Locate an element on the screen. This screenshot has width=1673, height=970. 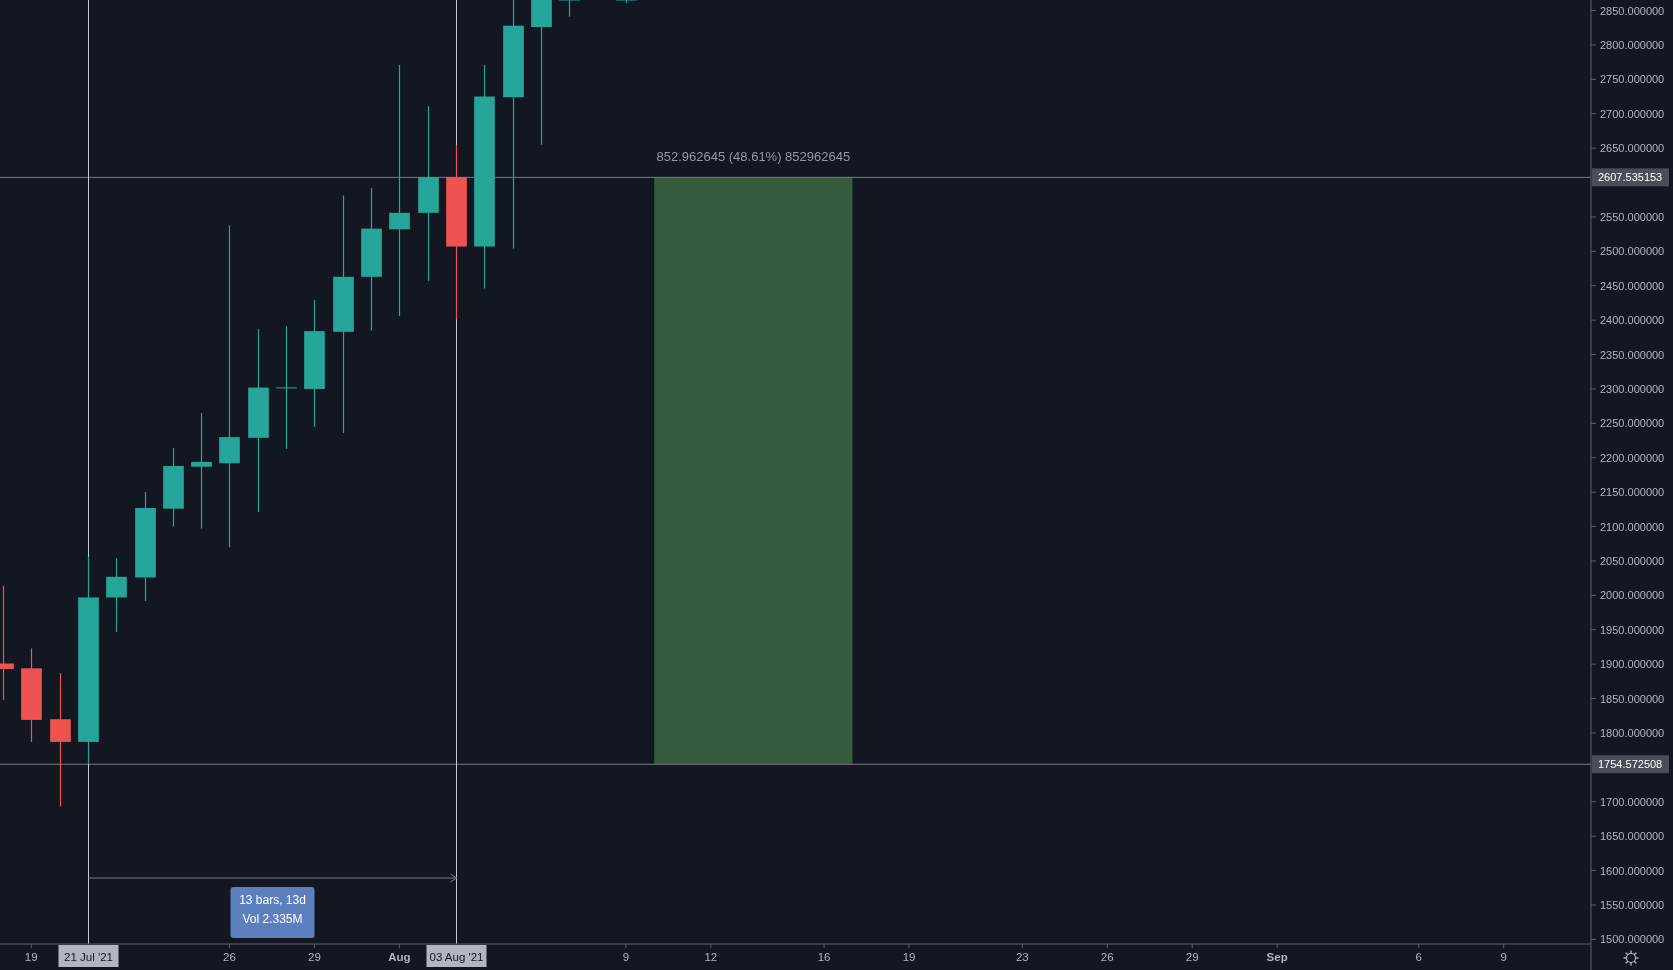
y-tick-label: 2400.000000 is located at coordinates (1632, 320).